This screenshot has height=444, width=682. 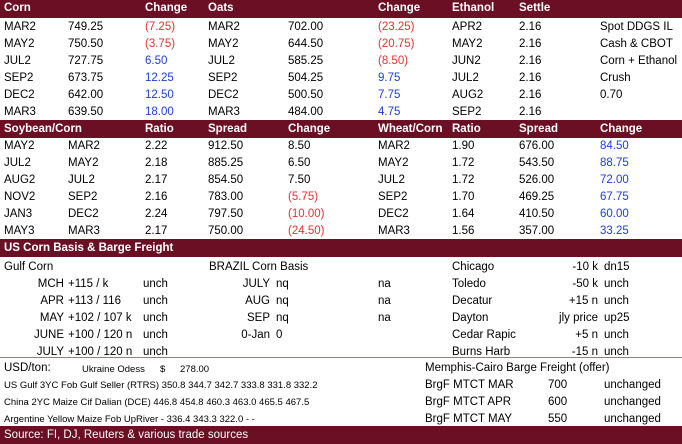 I want to click on corn-change: (7.25), so click(x=160, y=27).